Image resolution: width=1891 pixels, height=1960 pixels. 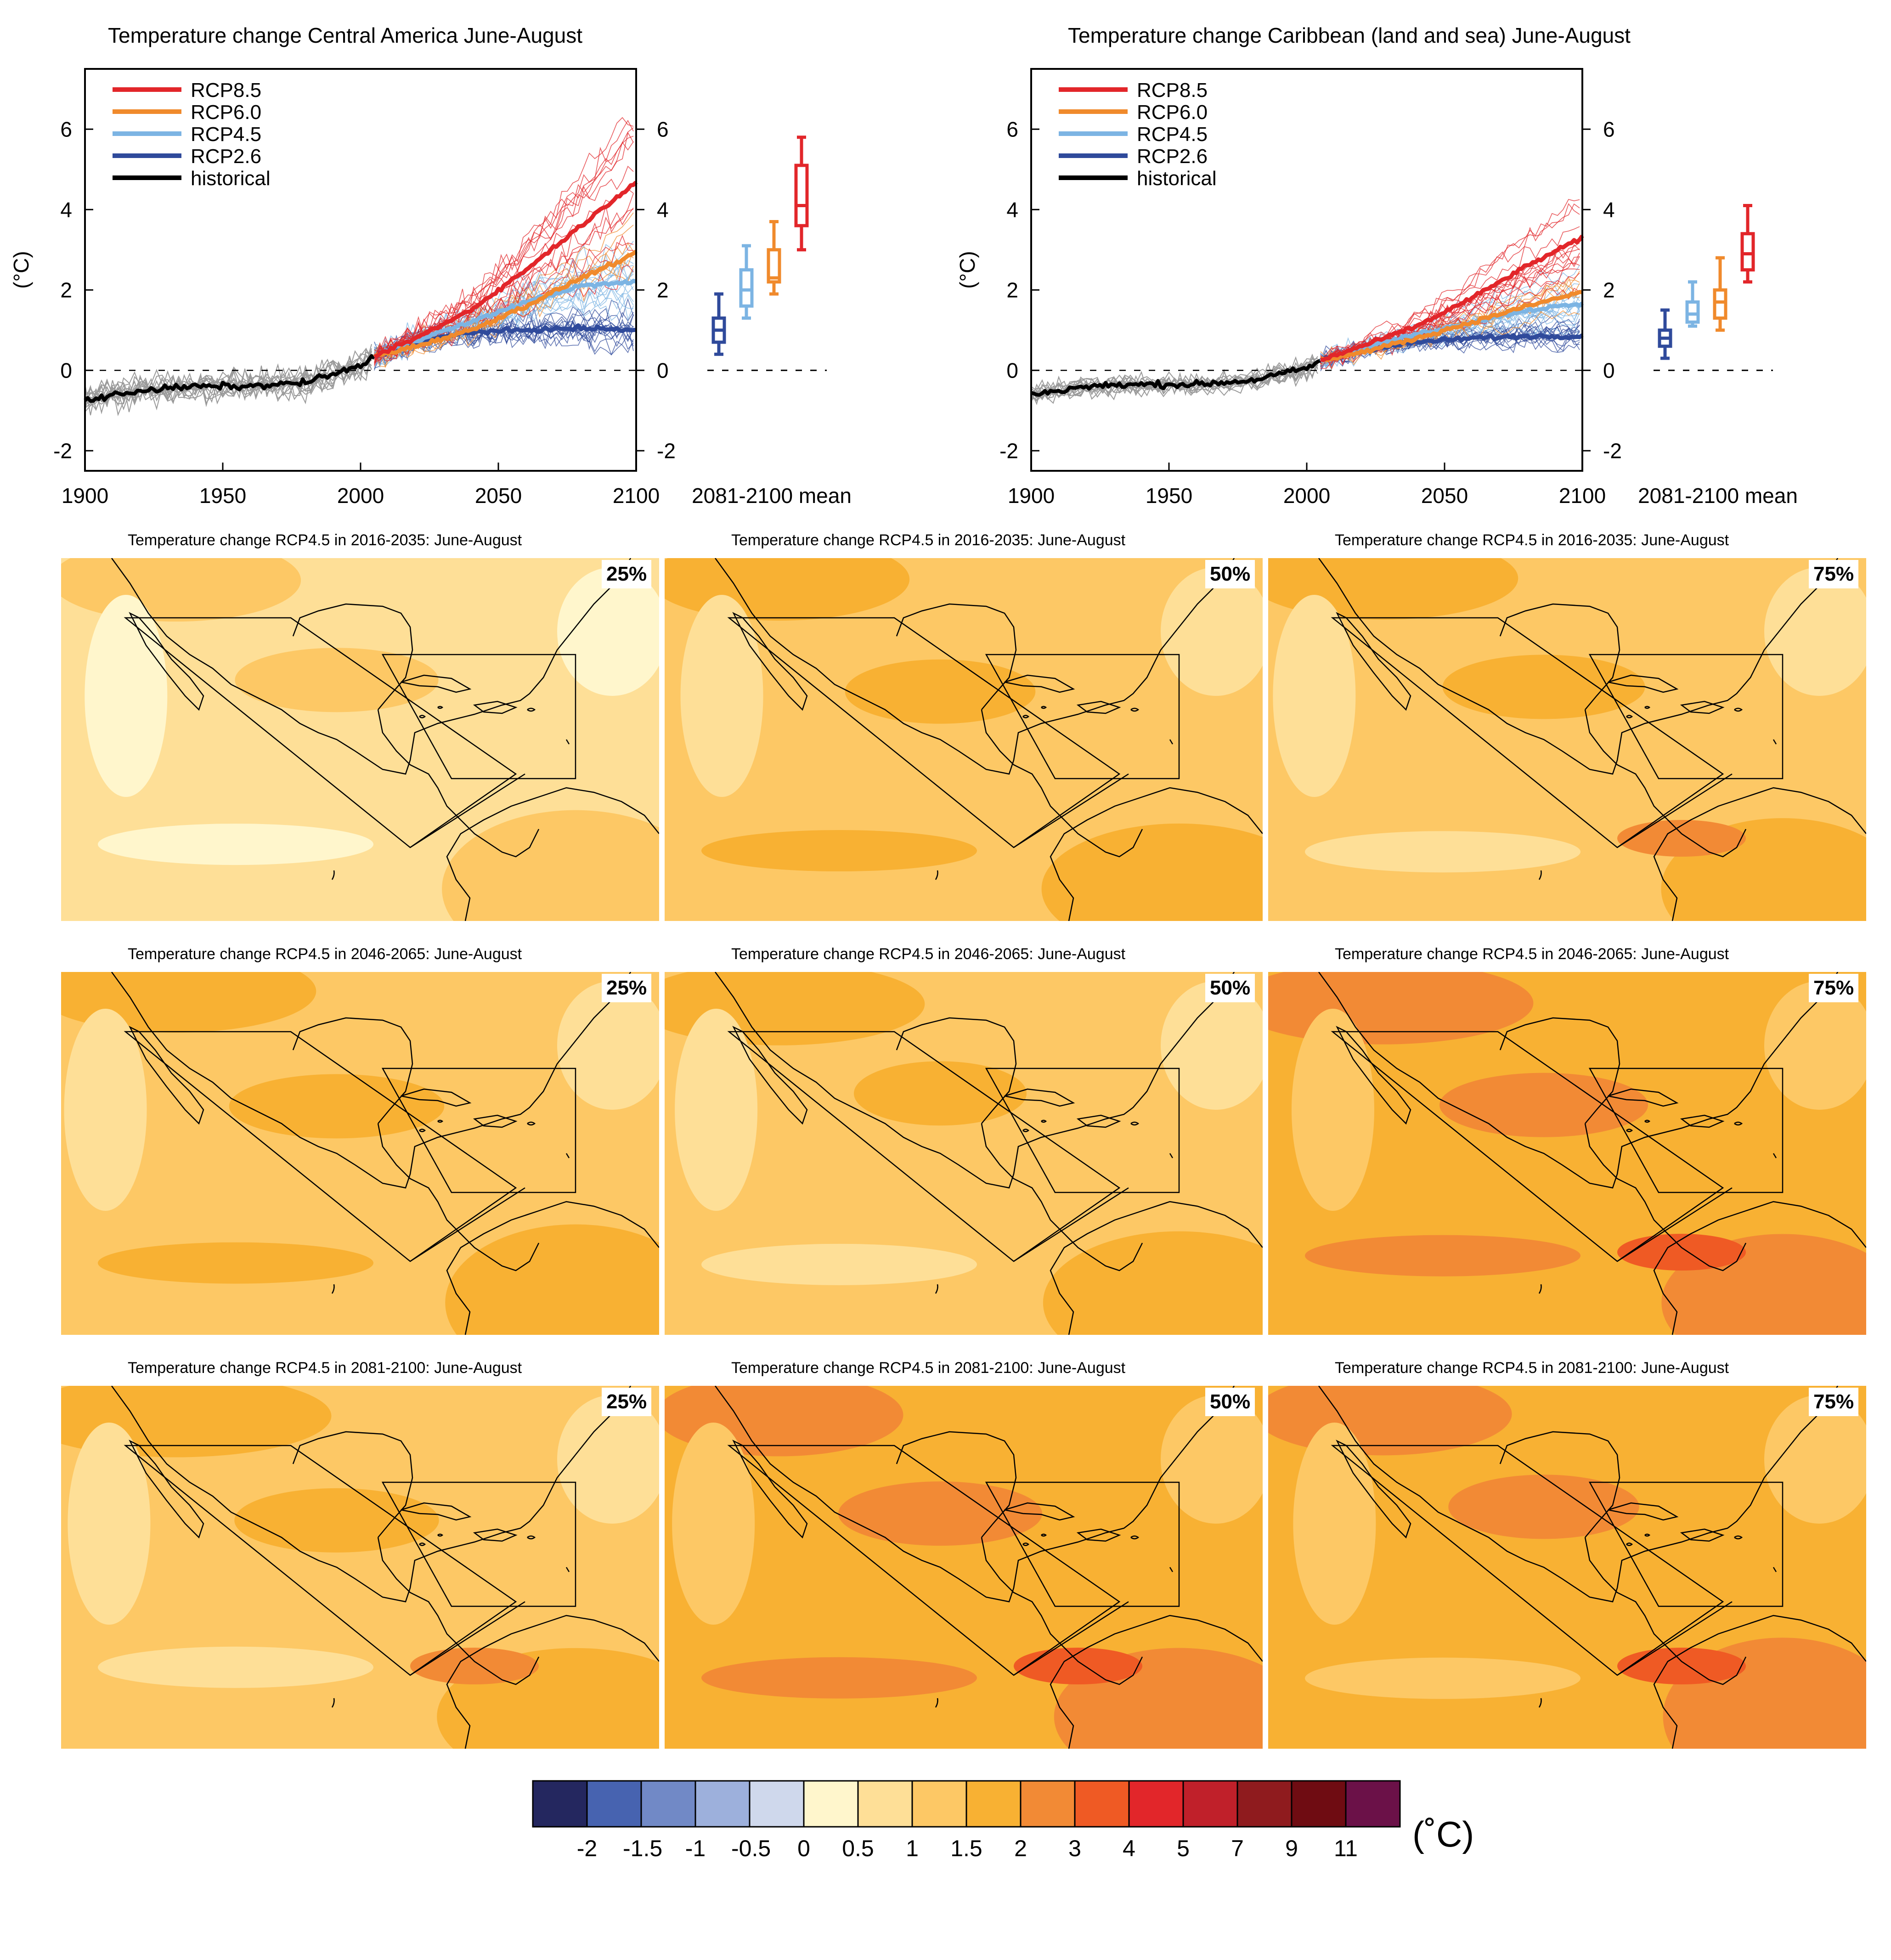 What do you see at coordinates (1169, 496) in the screenshot?
I see `x-tick-label: 1950` at bounding box center [1169, 496].